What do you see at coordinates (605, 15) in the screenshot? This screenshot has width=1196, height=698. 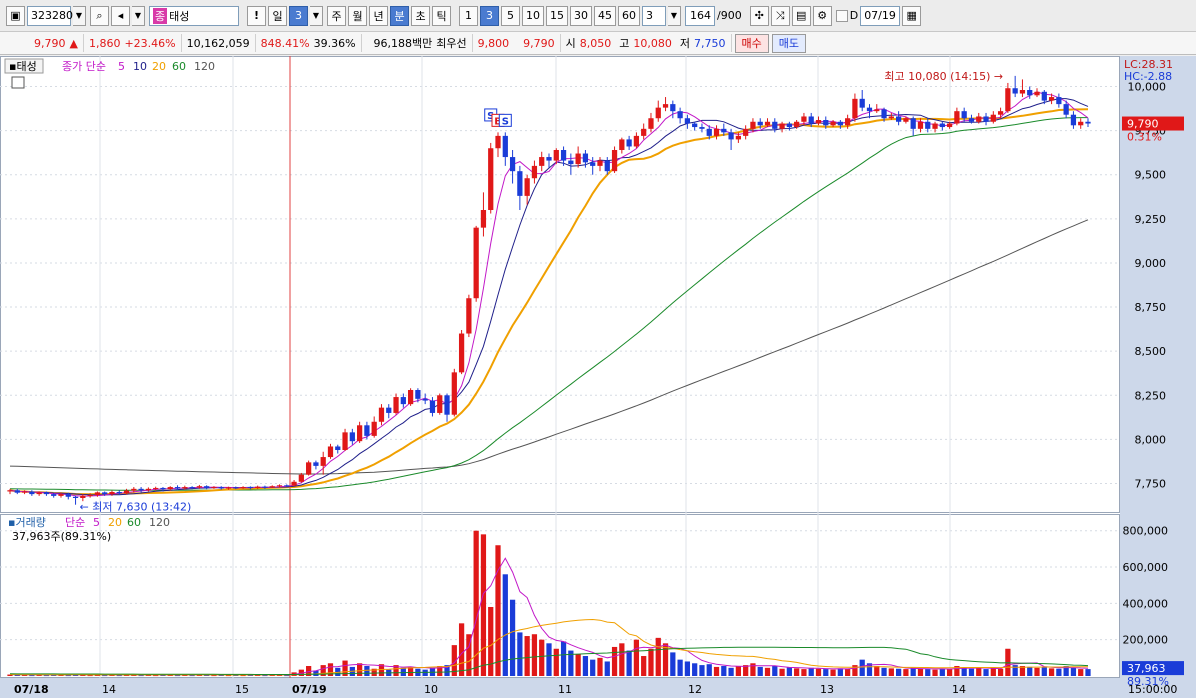 I see `interval-button-45: 45` at bounding box center [605, 15].